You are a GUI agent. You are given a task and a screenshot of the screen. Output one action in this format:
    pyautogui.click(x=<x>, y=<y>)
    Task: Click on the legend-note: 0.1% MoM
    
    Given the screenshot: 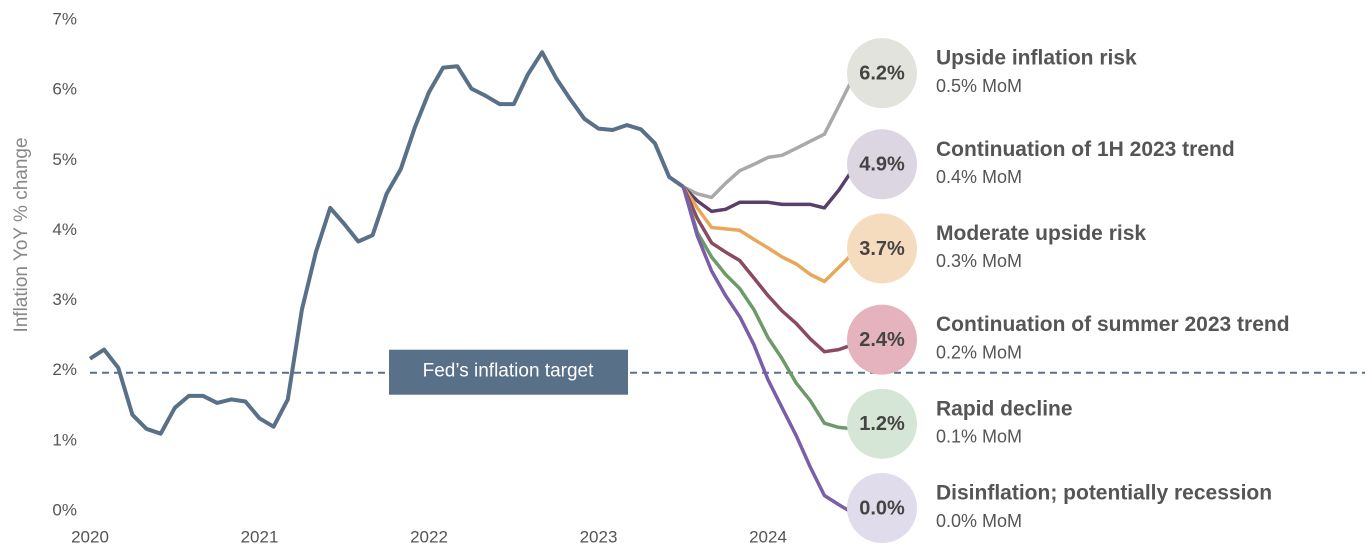 What is the action you would take?
    pyautogui.click(x=979, y=437)
    